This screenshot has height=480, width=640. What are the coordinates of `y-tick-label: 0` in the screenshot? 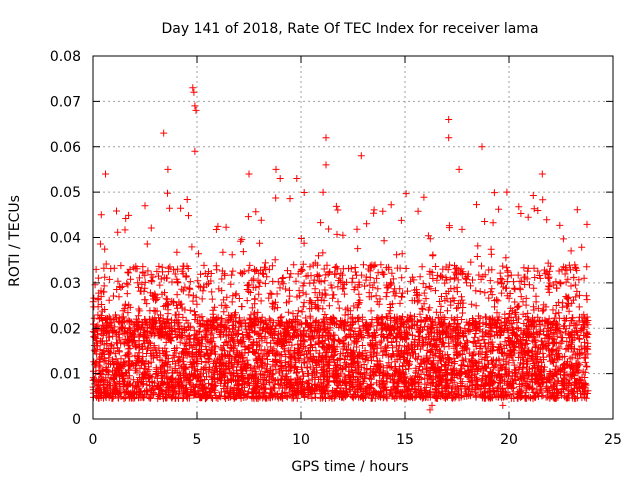 It's located at (76, 420).